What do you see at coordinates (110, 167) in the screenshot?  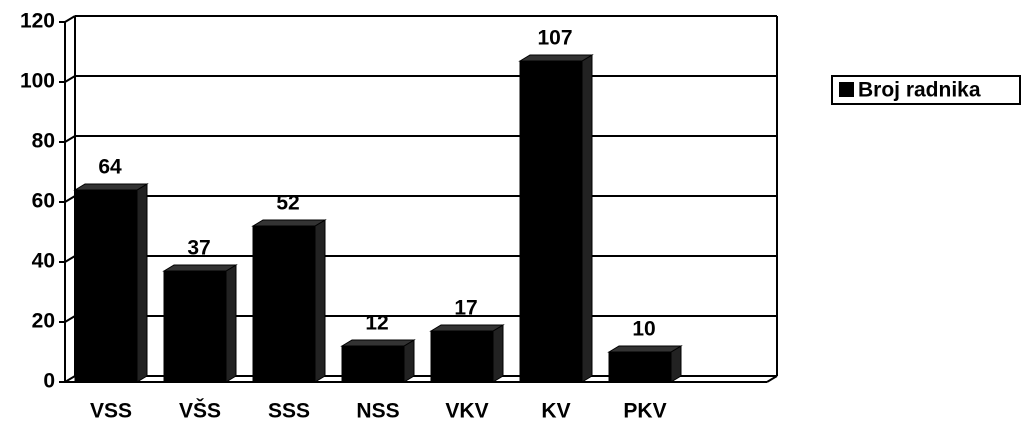 I see `data-label: 64` at bounding box center [110, 167].